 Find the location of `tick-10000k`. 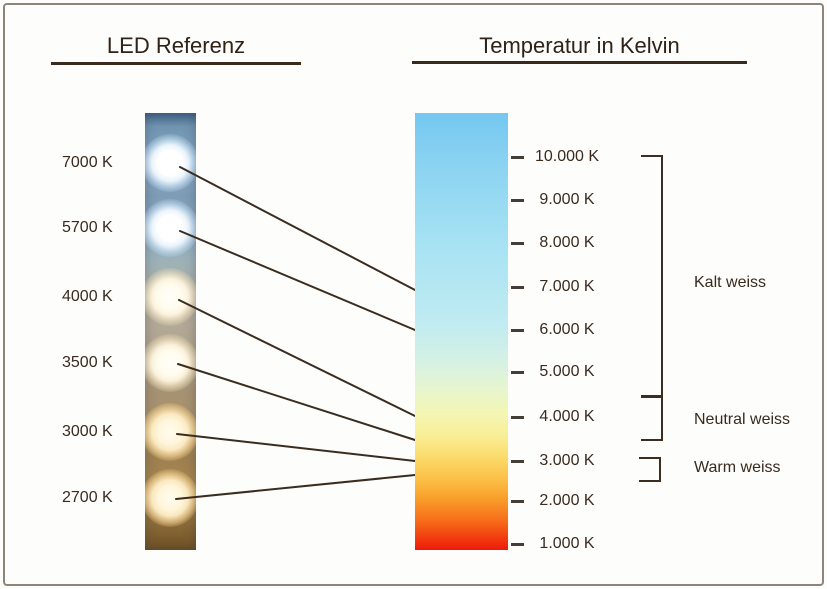

tick-10000k is located at coordinates (517, 157).